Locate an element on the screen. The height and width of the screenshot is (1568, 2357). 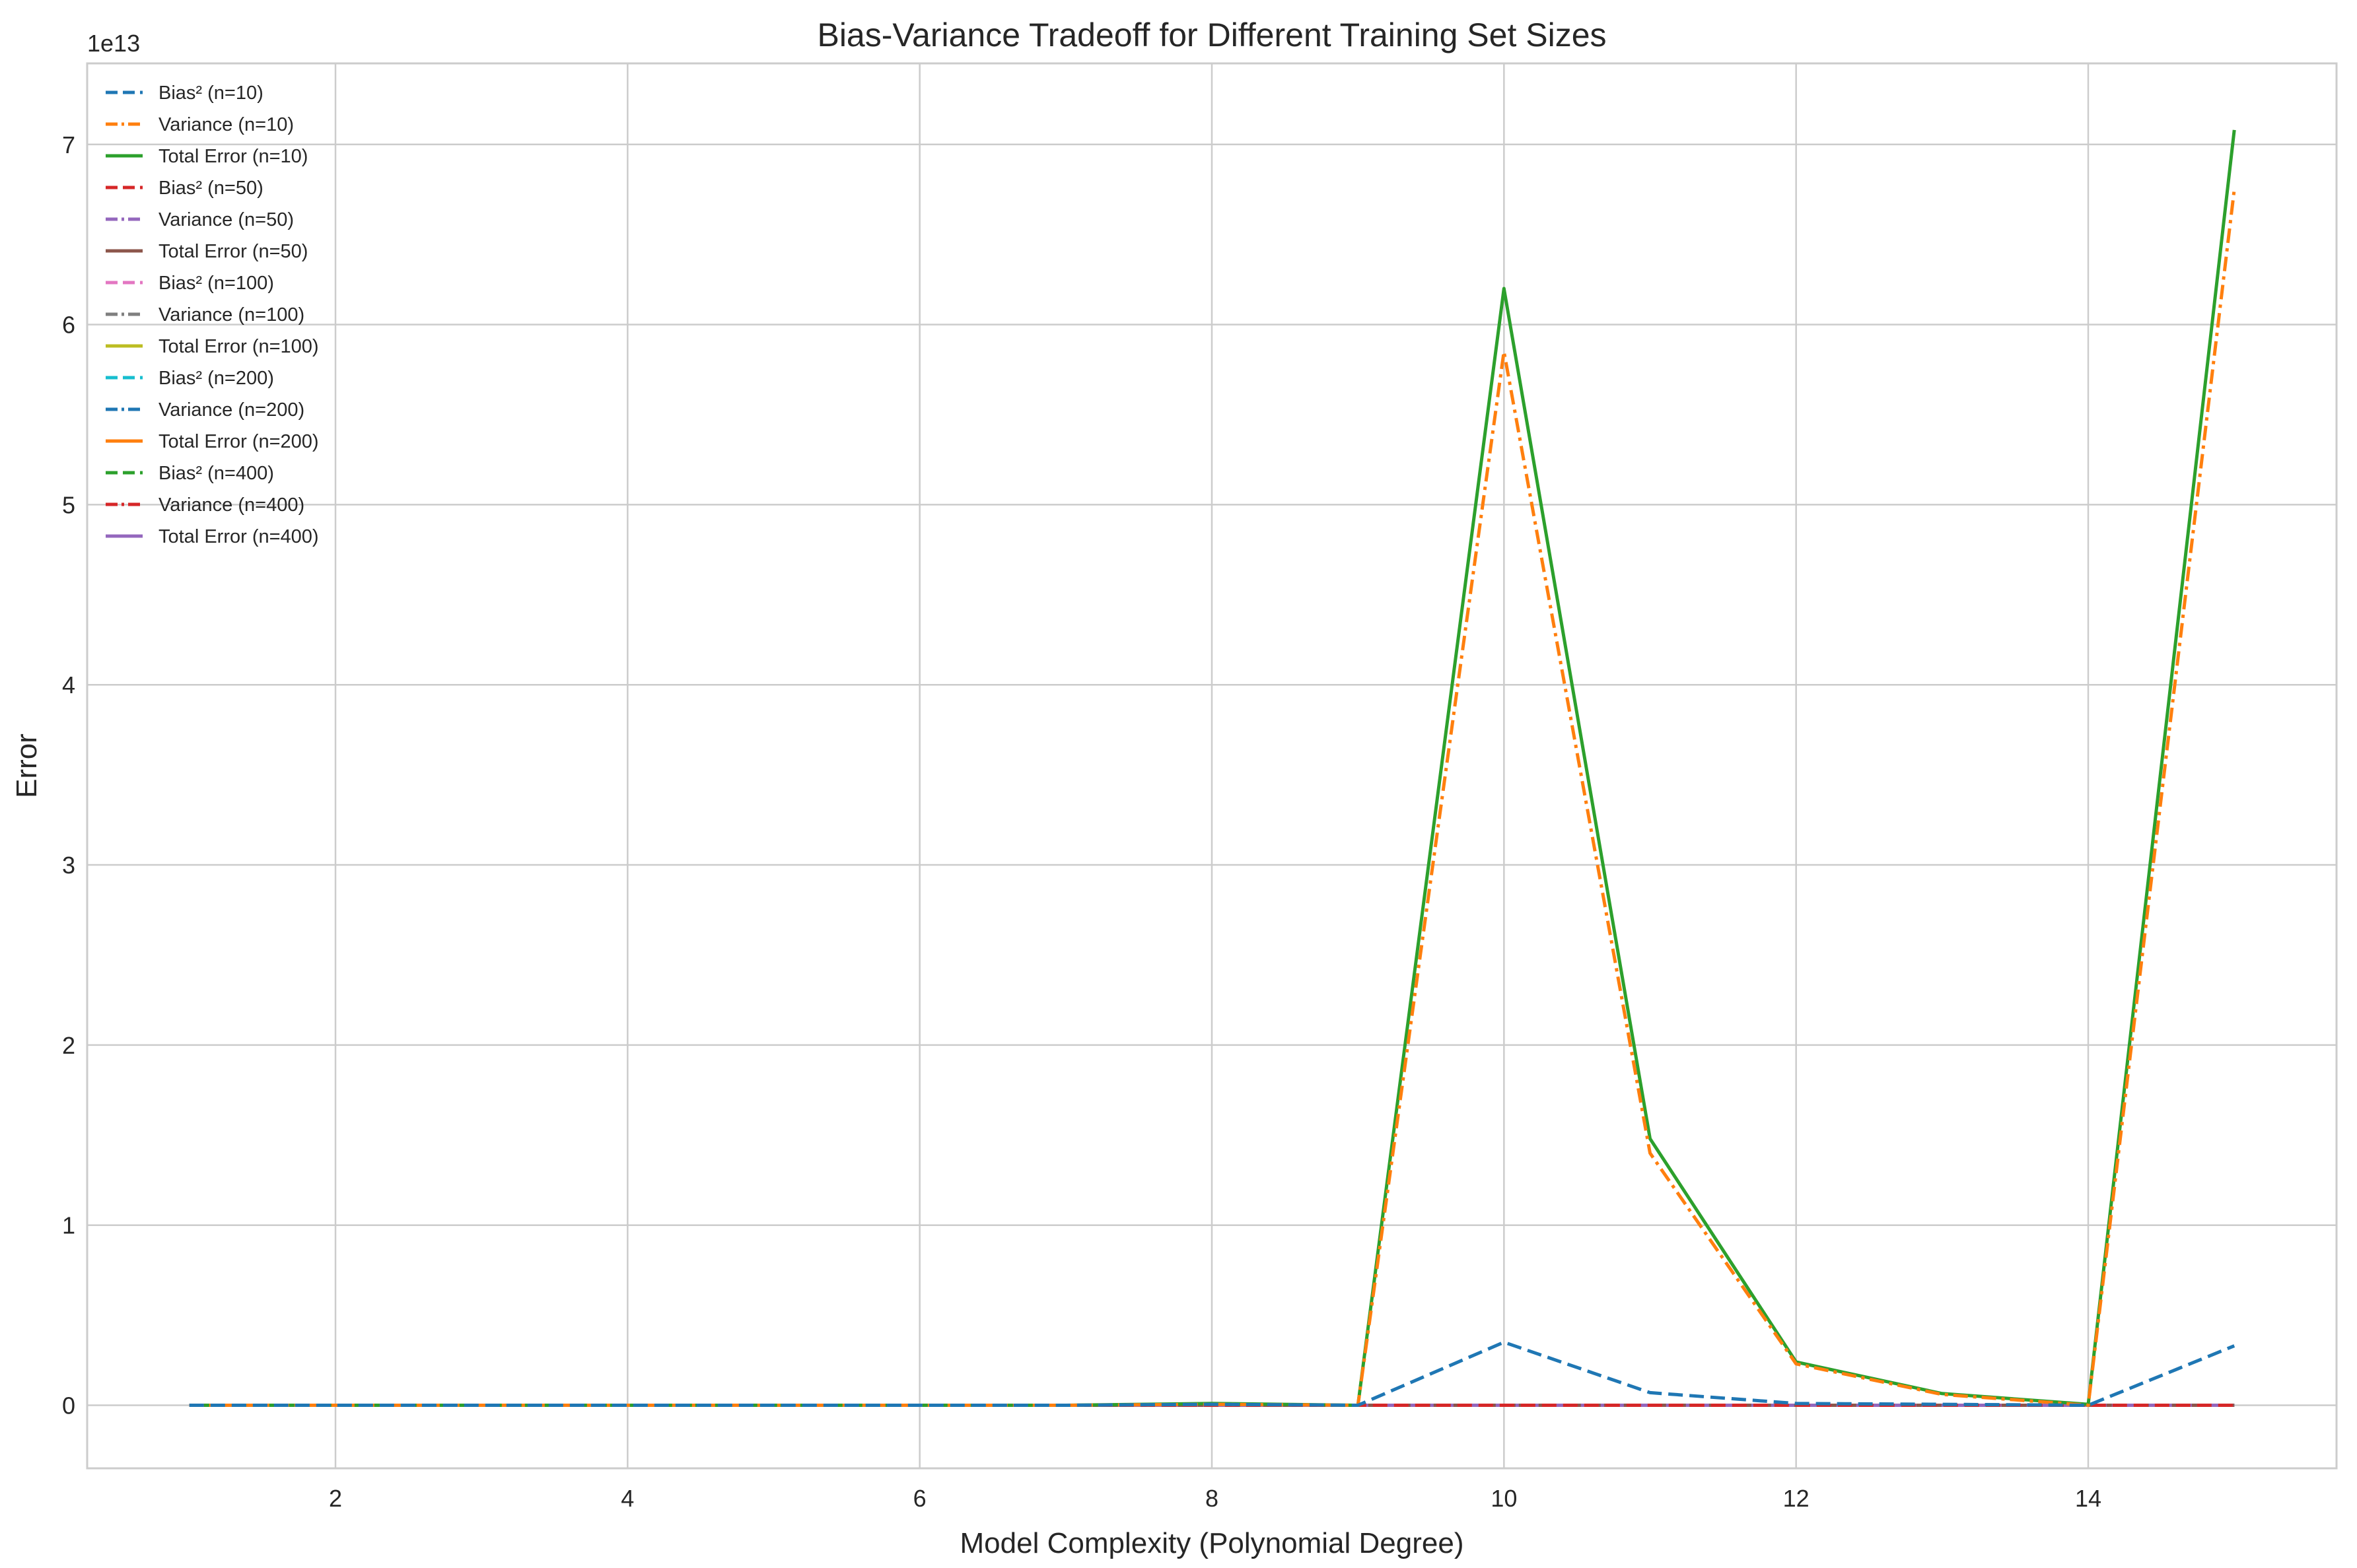
y-tick-label: 5 is located at coordinates (68, 504).